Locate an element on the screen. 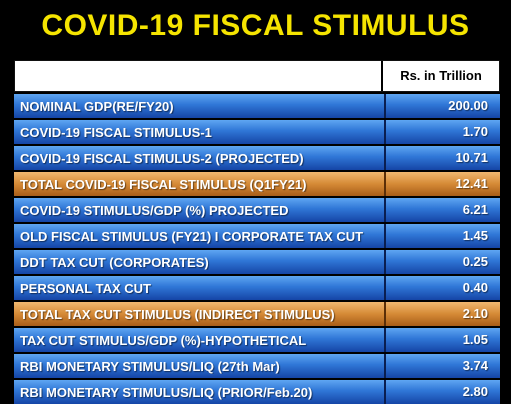  table-row: DDT TAX CUT (CORPORATES) 0.25 is located at coordinates (257, 262).